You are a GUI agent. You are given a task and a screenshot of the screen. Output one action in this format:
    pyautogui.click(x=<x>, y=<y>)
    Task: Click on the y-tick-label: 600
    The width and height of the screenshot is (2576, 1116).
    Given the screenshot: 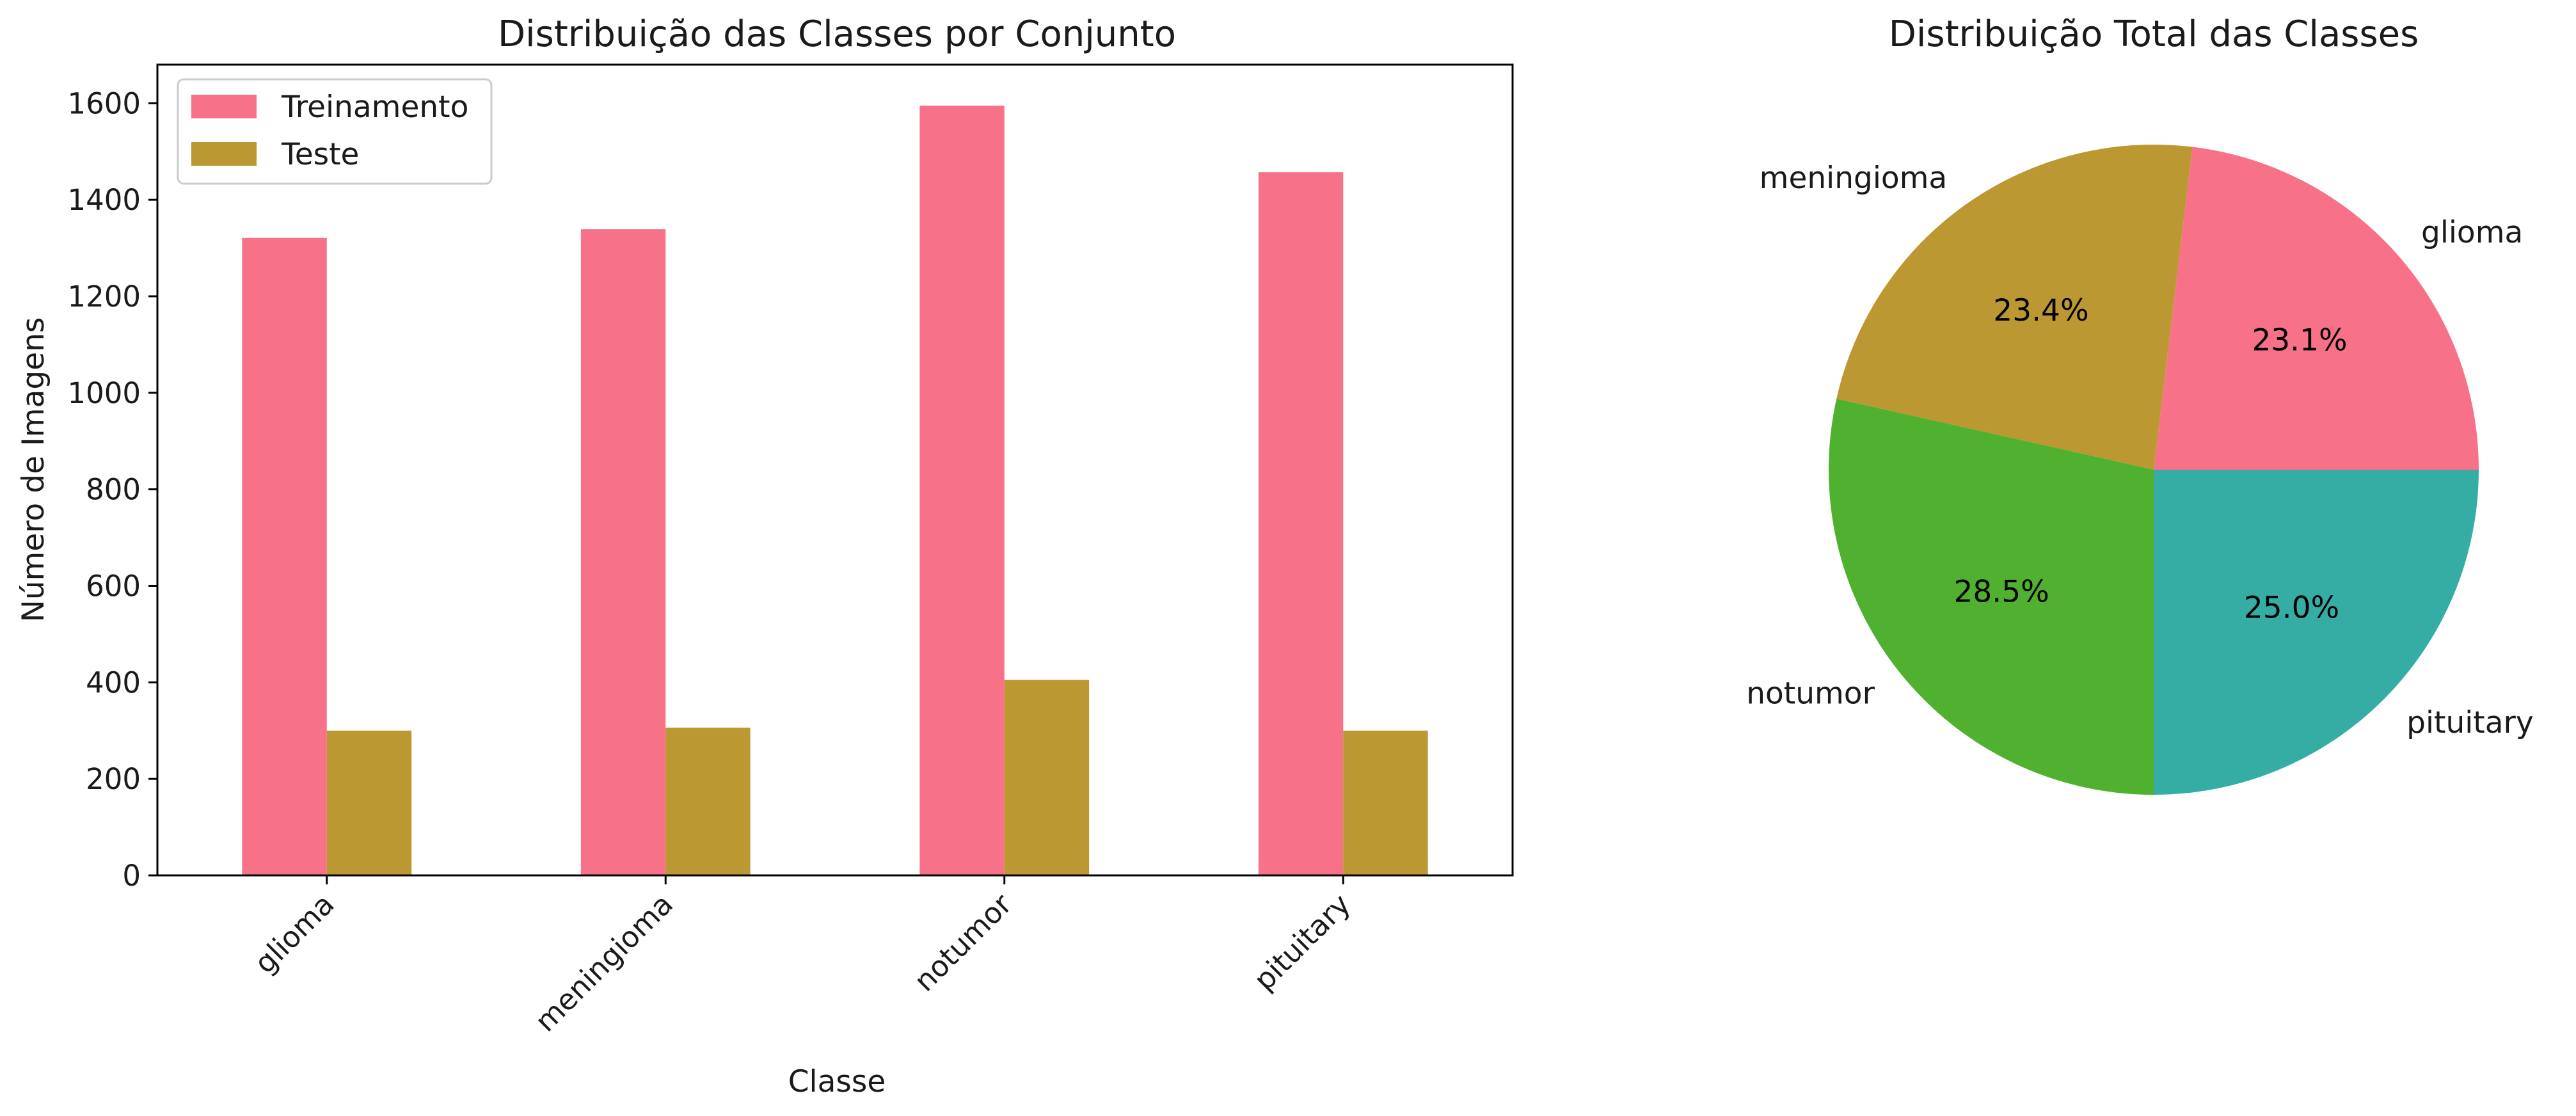 What is the action you would take?
    pyautogui.click(x=114, y=586)
    